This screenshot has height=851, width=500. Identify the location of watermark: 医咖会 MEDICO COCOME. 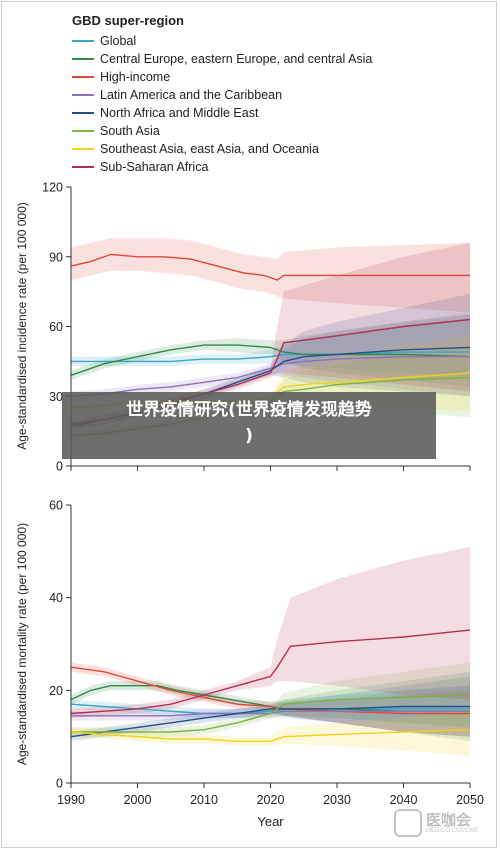
(442, 823).